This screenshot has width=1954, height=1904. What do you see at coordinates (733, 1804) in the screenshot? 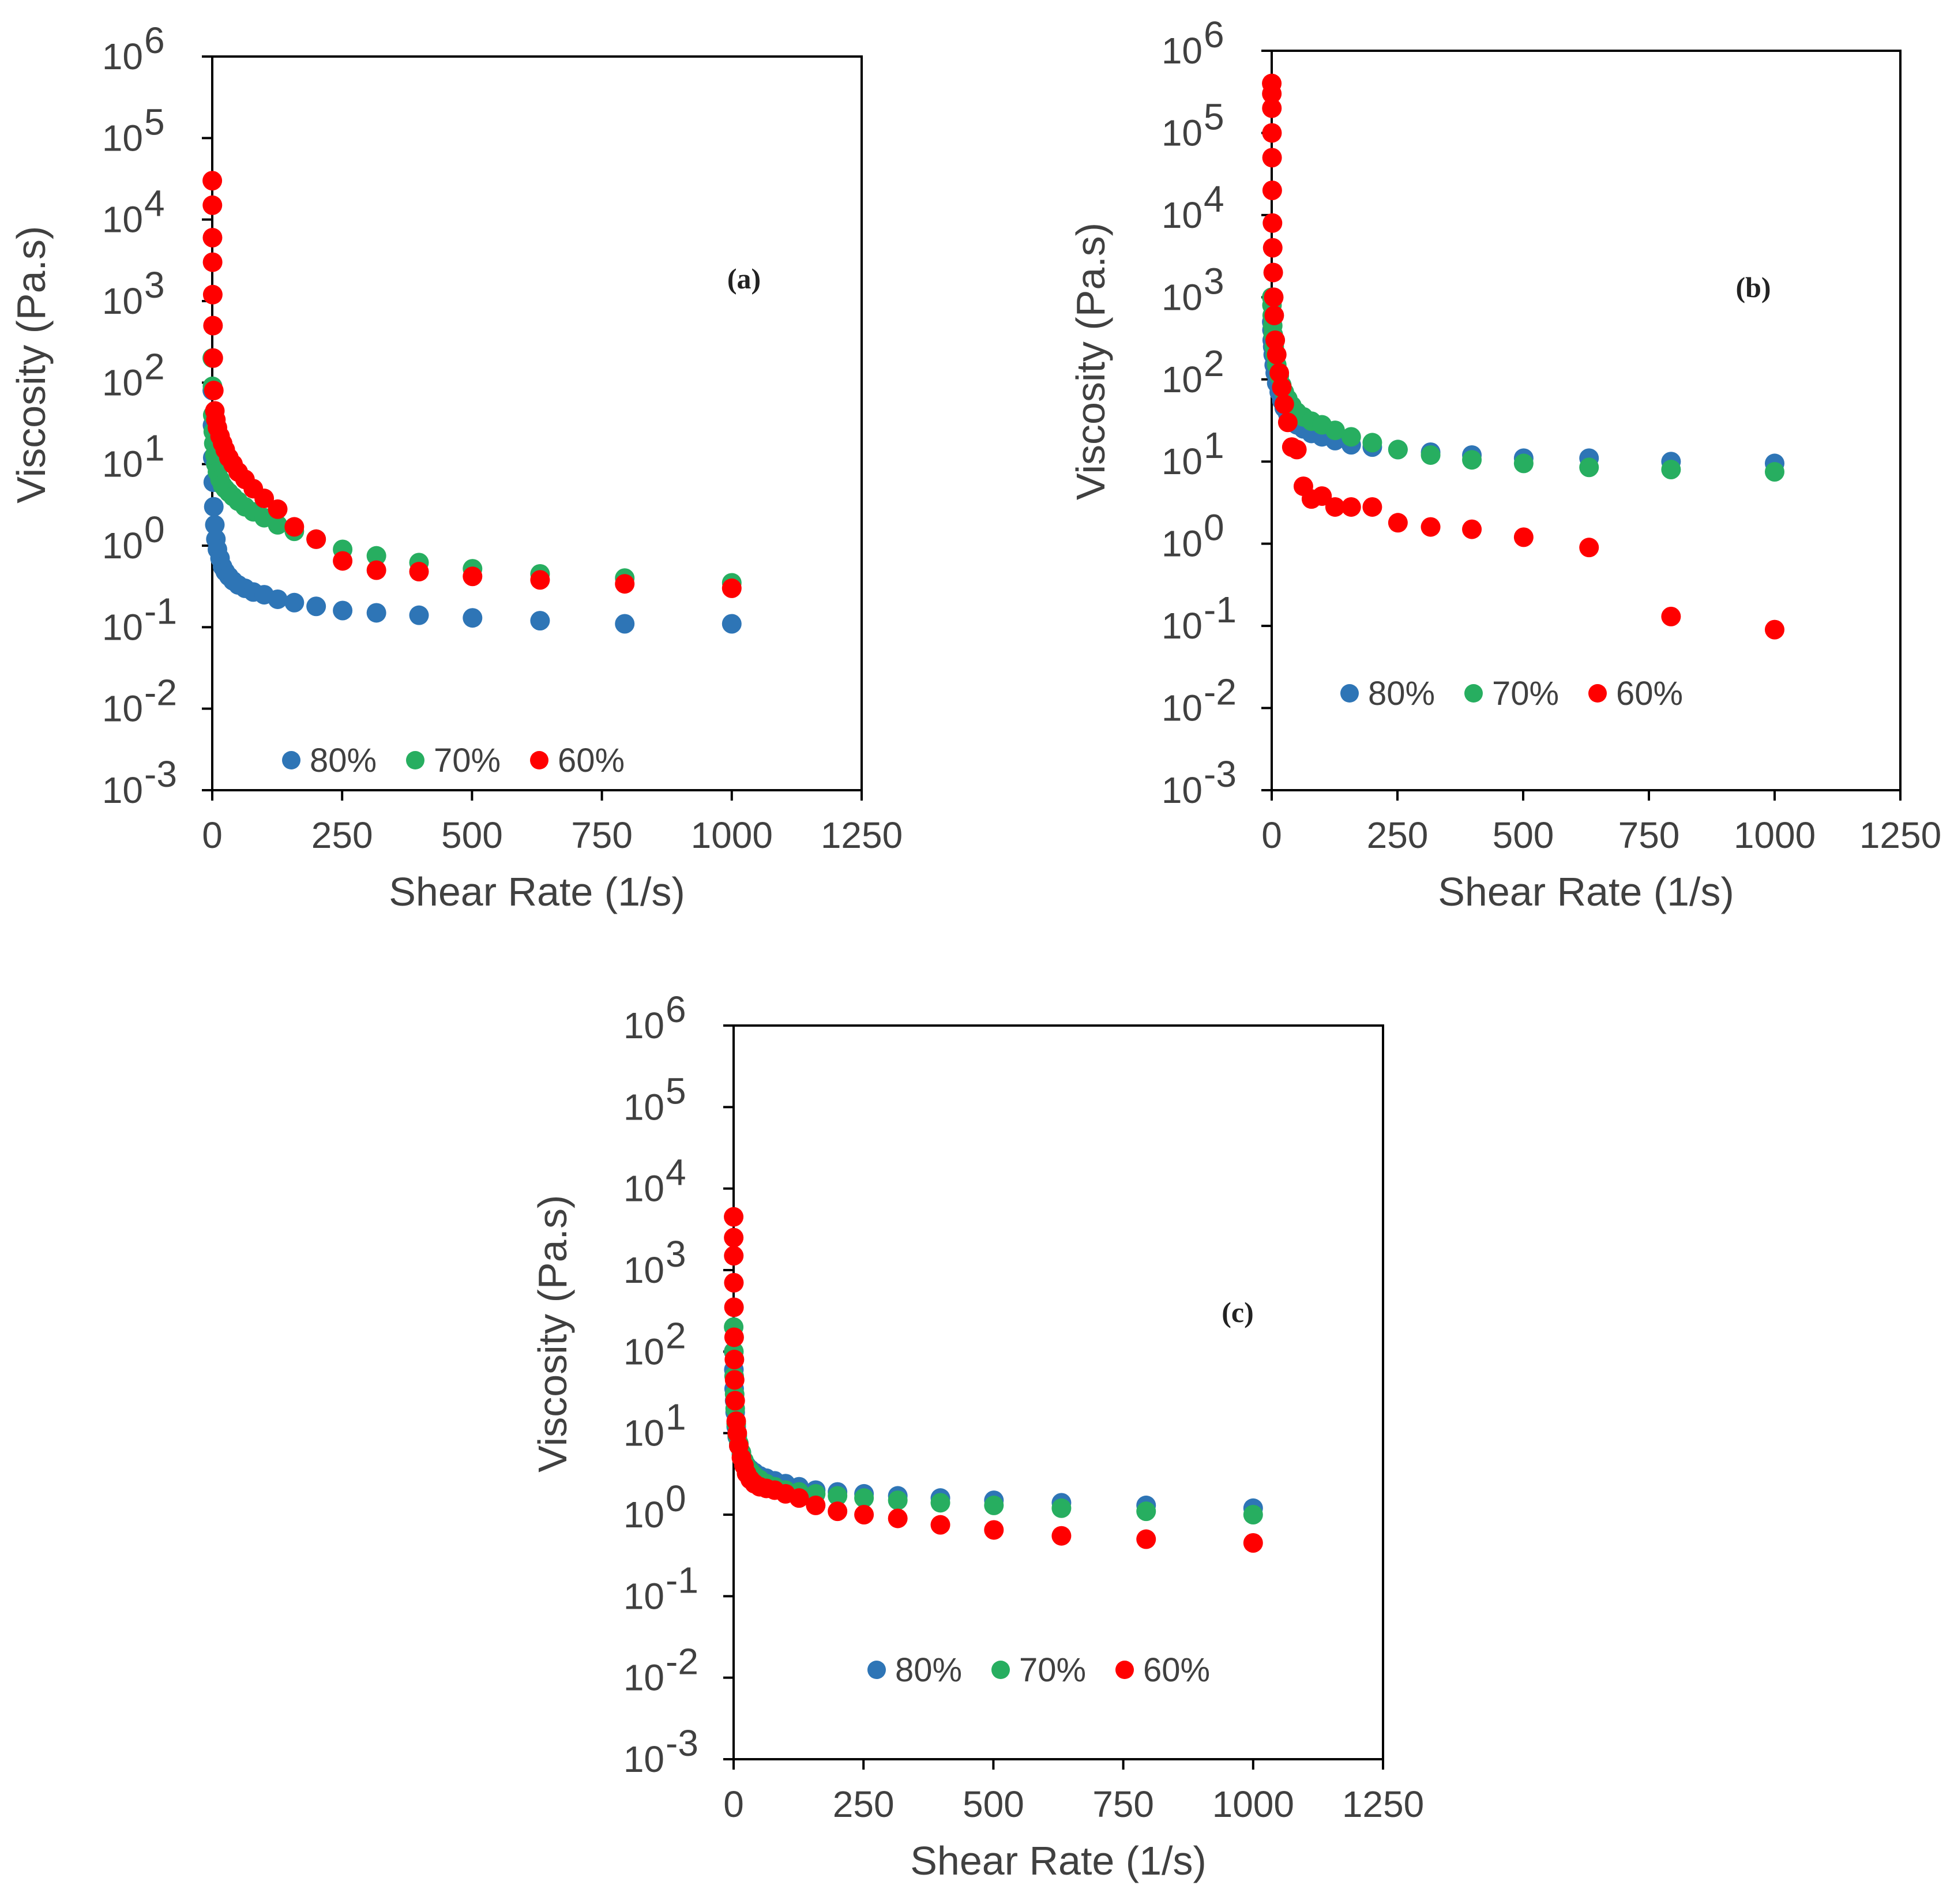
I see `x-tick-label: 0` at bounding box center [733, 1804].